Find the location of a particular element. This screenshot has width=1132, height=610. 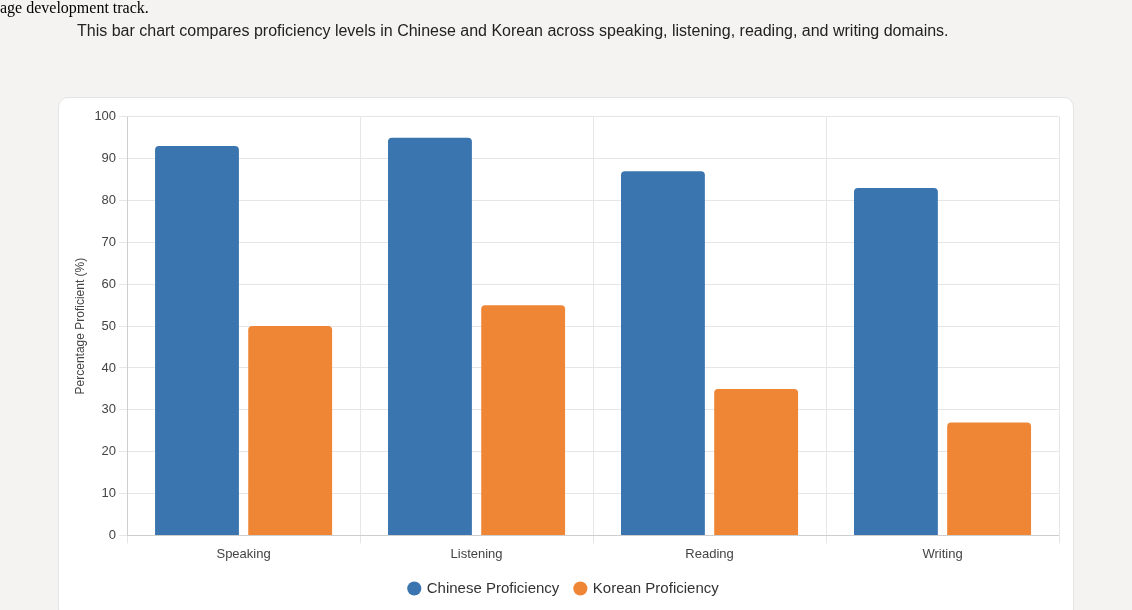

x-tick-label: Reading is located at coordinates (709, 553).